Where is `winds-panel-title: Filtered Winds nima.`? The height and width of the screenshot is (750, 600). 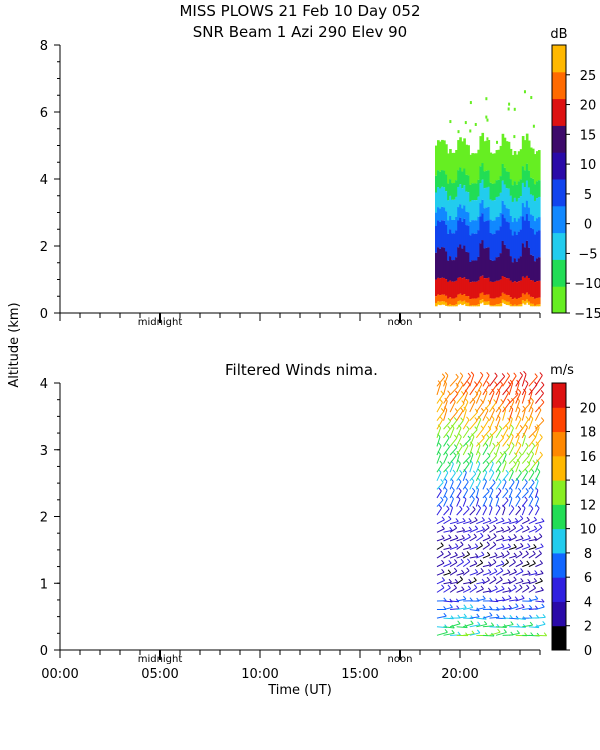 winds-panel-title: Filtered Winds nima. is located at coordinates (301, 370).